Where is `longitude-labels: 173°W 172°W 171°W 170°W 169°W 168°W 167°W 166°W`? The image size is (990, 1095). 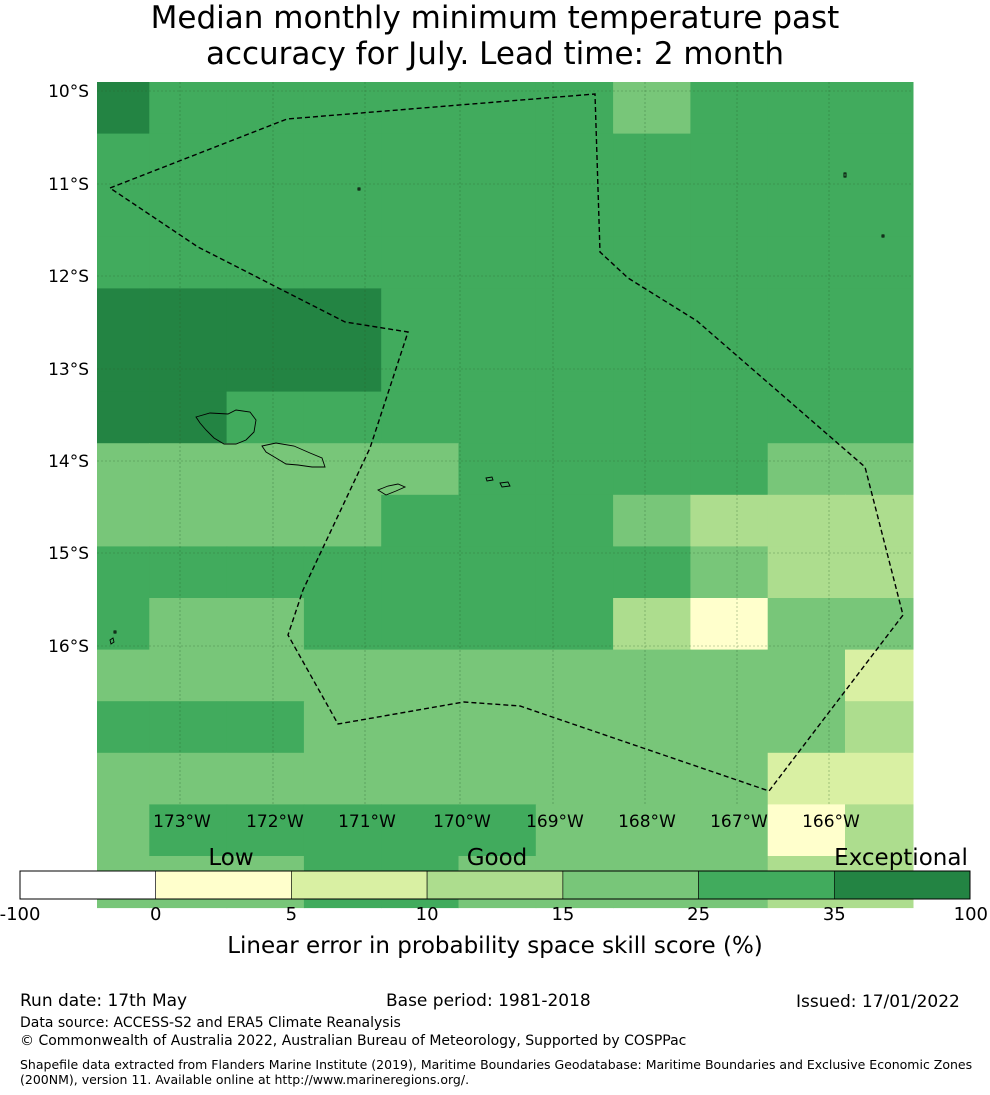 longitude-labels: 173°W 172°W 171°W 170°W 169°W 168°W 167°W 166°W is located at coordinates (506, 822).